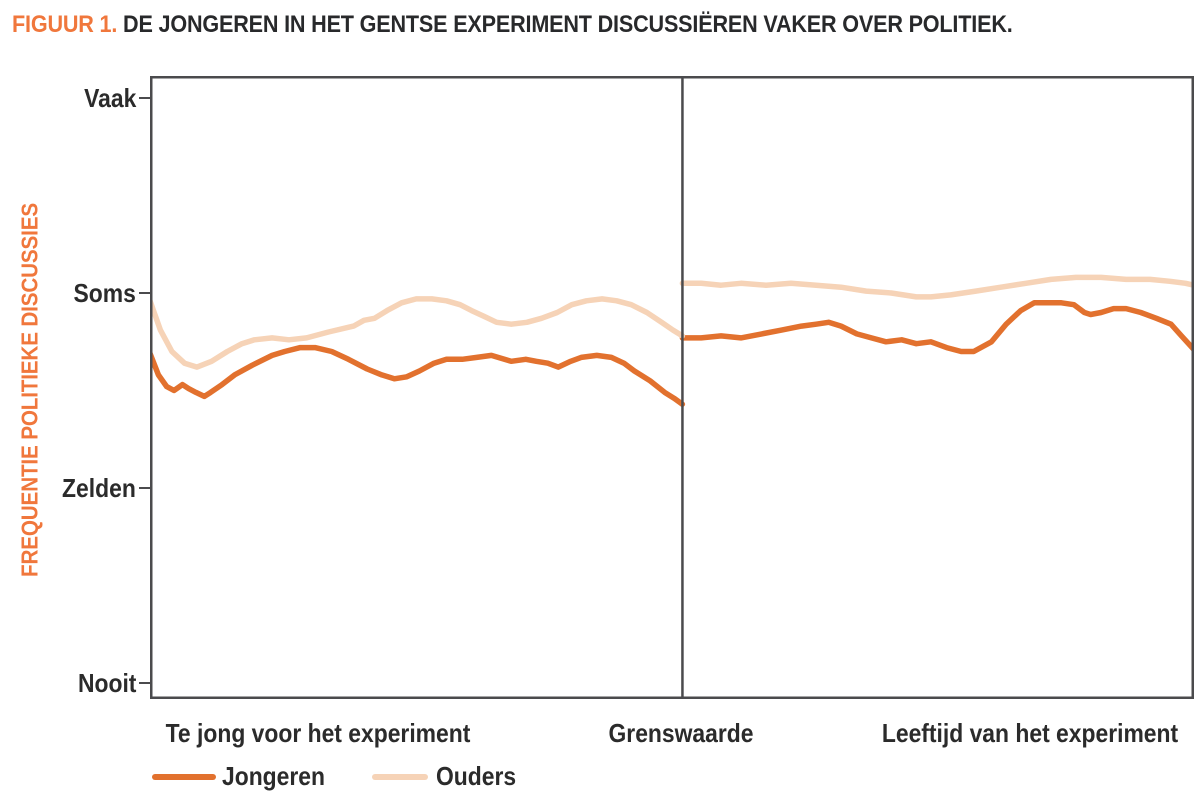 The image size is (1200, 812). What do you see at coordinates (99, 488) in the screenshot?
I see `y-tick-label-zelden: Zelden` at bounding box center [99, 488].